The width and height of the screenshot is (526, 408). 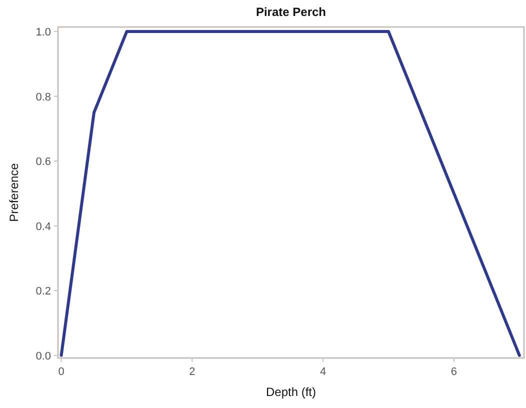 I want to click on x-tick-label: 6, so click(x=454, y=372).